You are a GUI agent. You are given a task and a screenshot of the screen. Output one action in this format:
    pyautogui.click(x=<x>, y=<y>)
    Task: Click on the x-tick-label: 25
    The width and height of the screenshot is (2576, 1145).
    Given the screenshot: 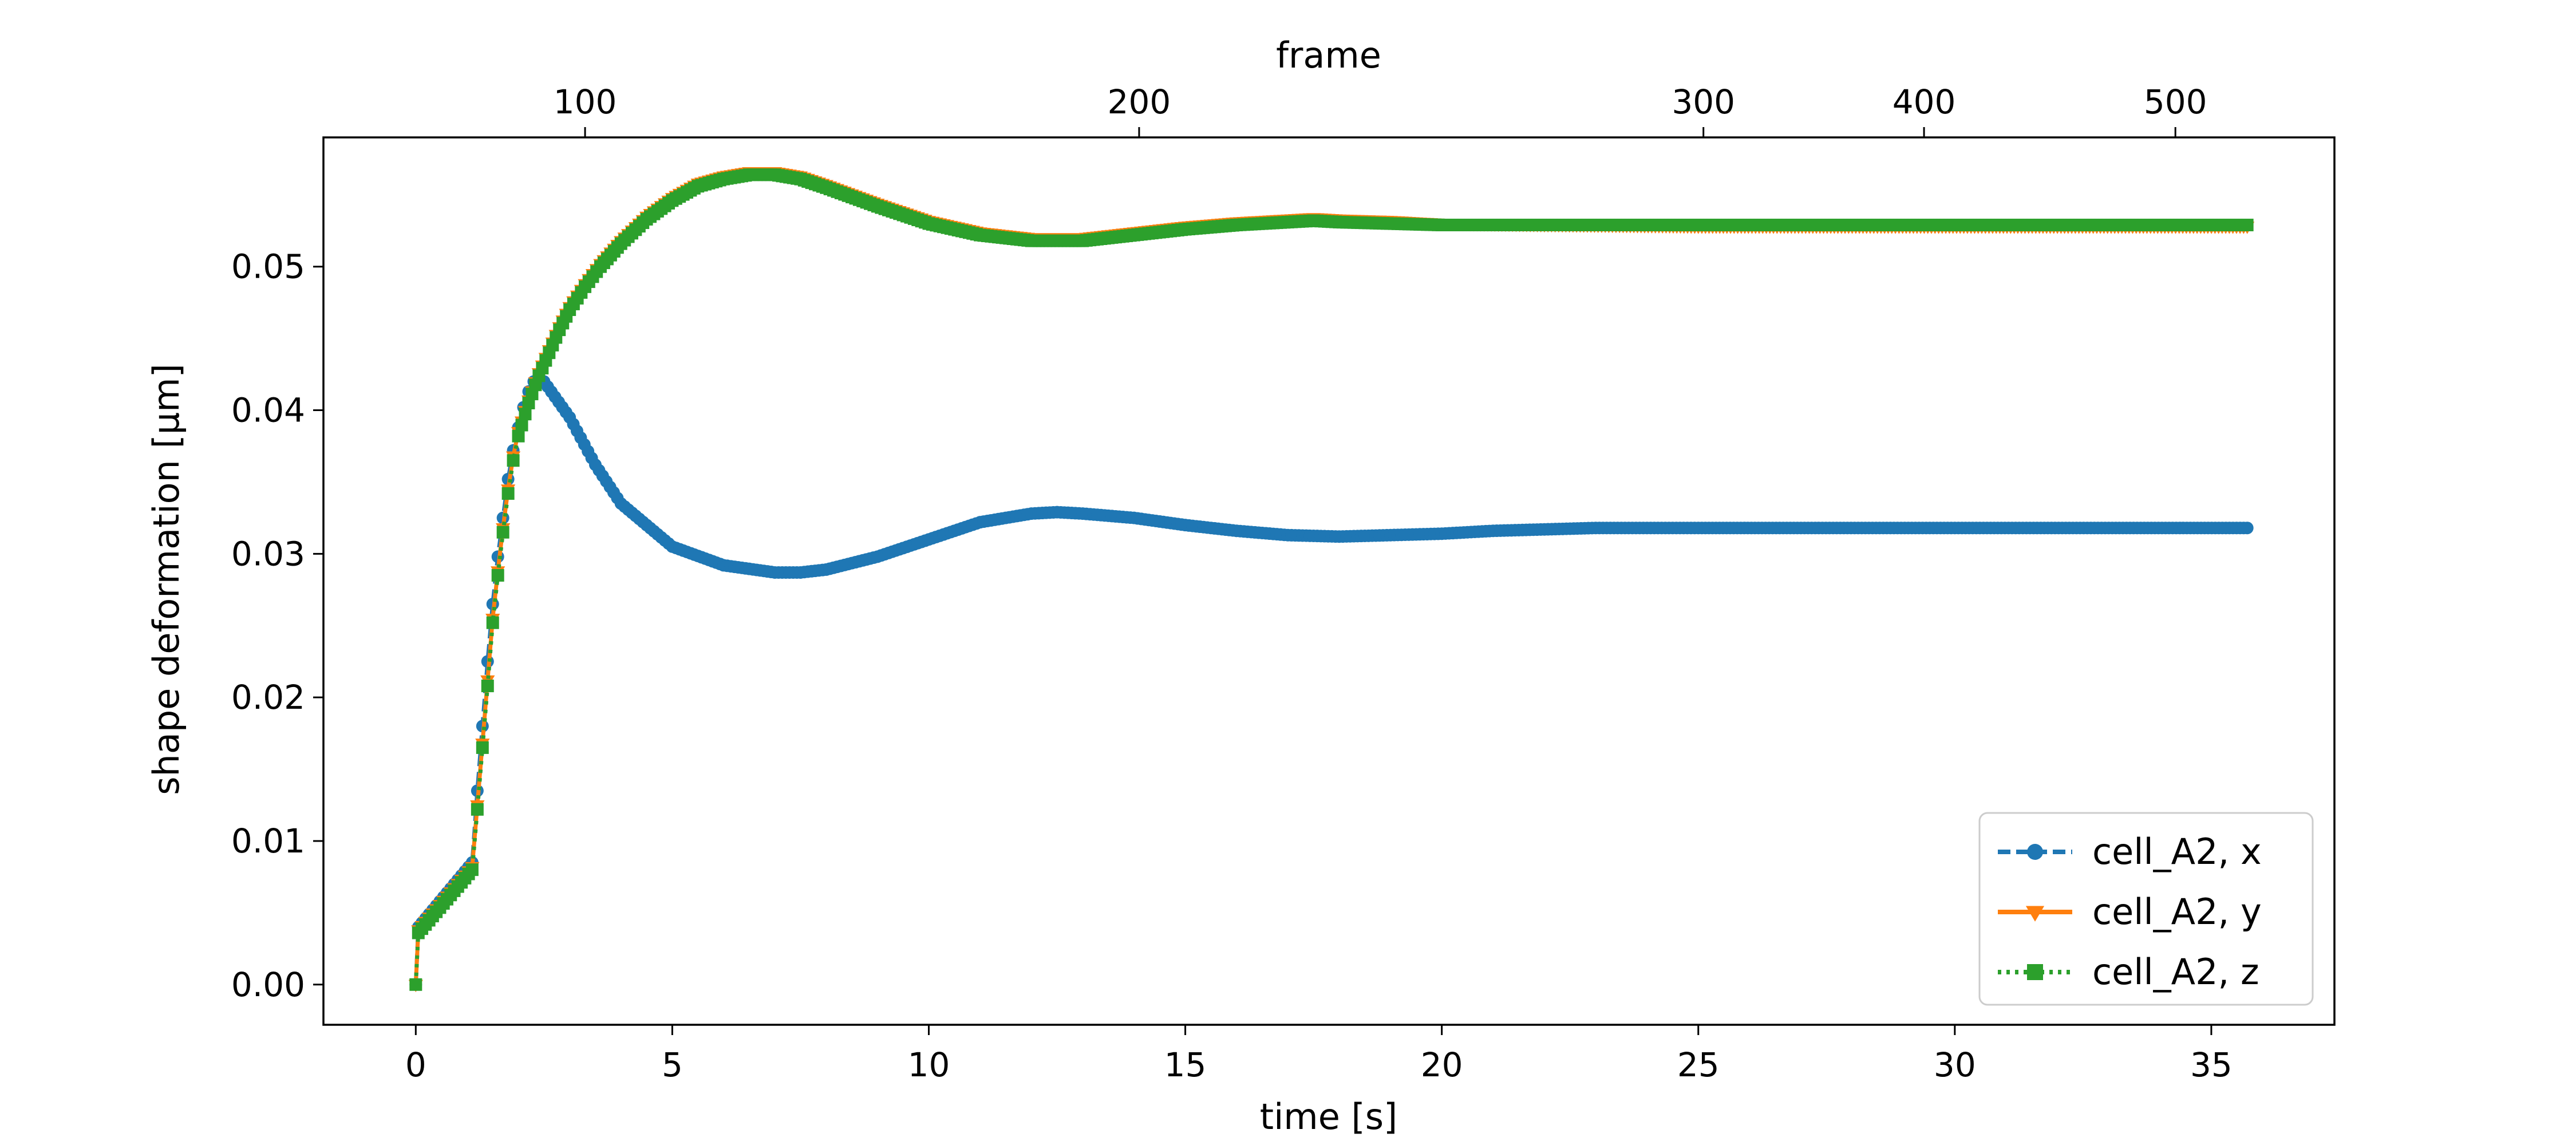 What is the action you would take?
    pyautogui.click(x=1698, y=1064)
    